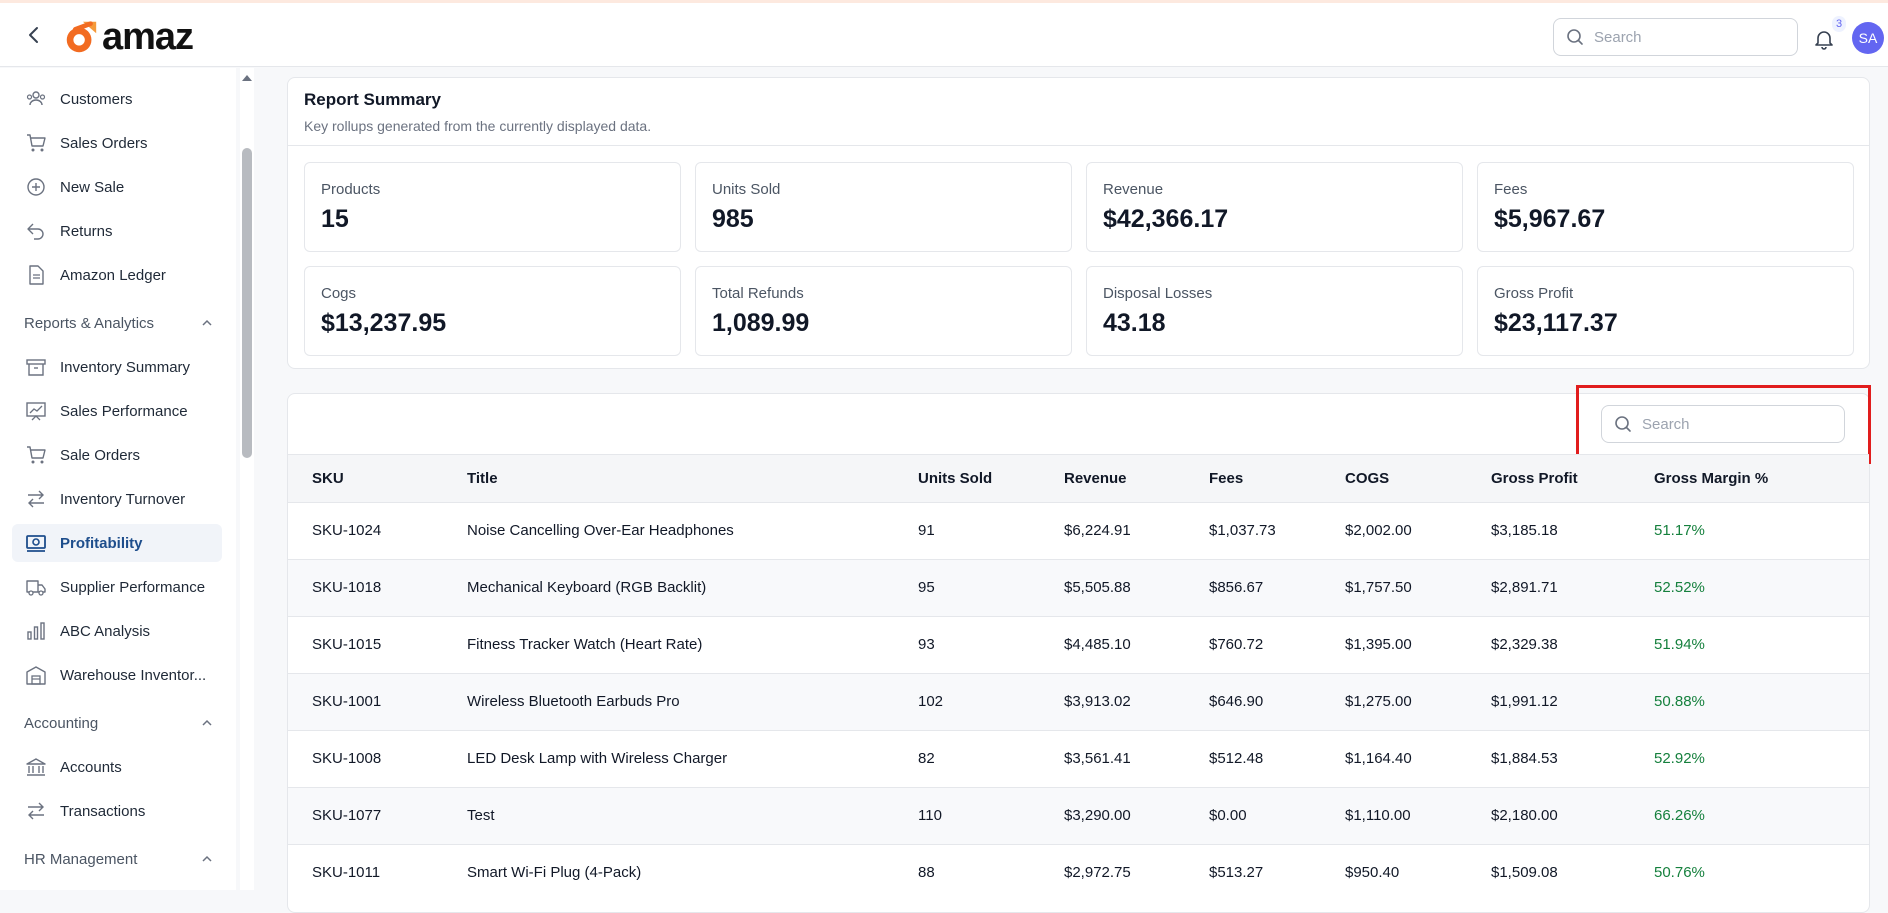 The height and width of the screenshot is (913, 1888). I want to click on top-bar: amaz 3 SA, so click(944, 33).